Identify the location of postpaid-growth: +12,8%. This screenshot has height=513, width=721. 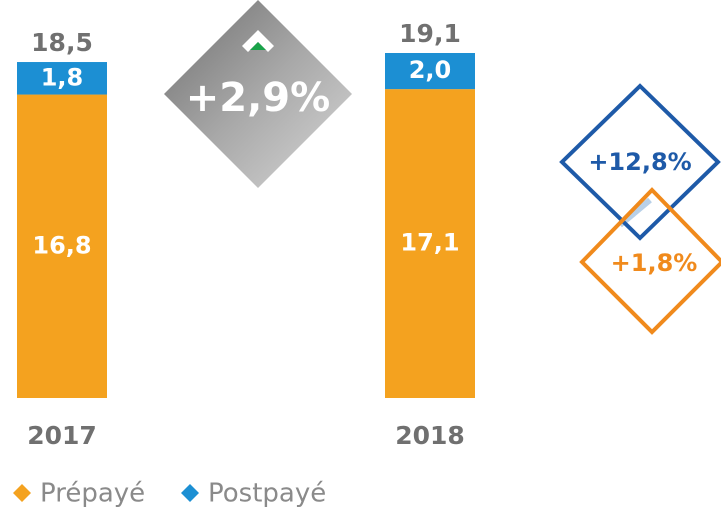
(639, 162).